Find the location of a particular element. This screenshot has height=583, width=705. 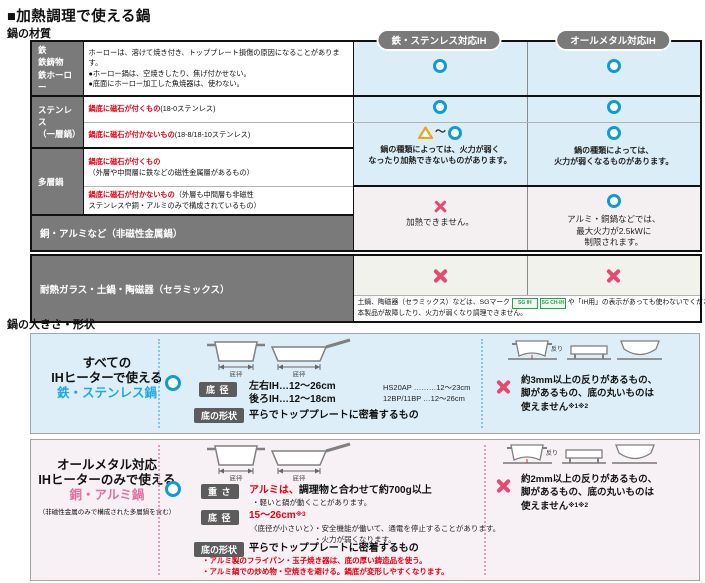

panel1-title: すべての IHヒーターで使える is located at coordinates (107, 370).